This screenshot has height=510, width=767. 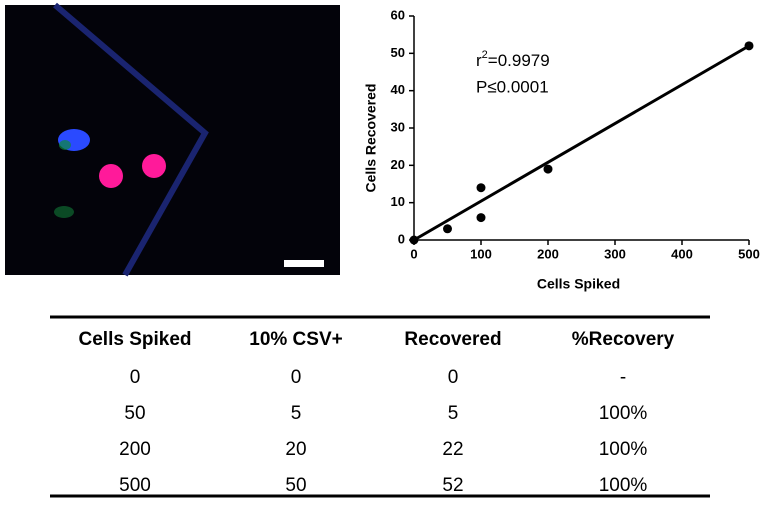 What do you see at coordinates (452, 485) in the screenshot?
I see `table-cell: 52` at bounding box center [452, 485].